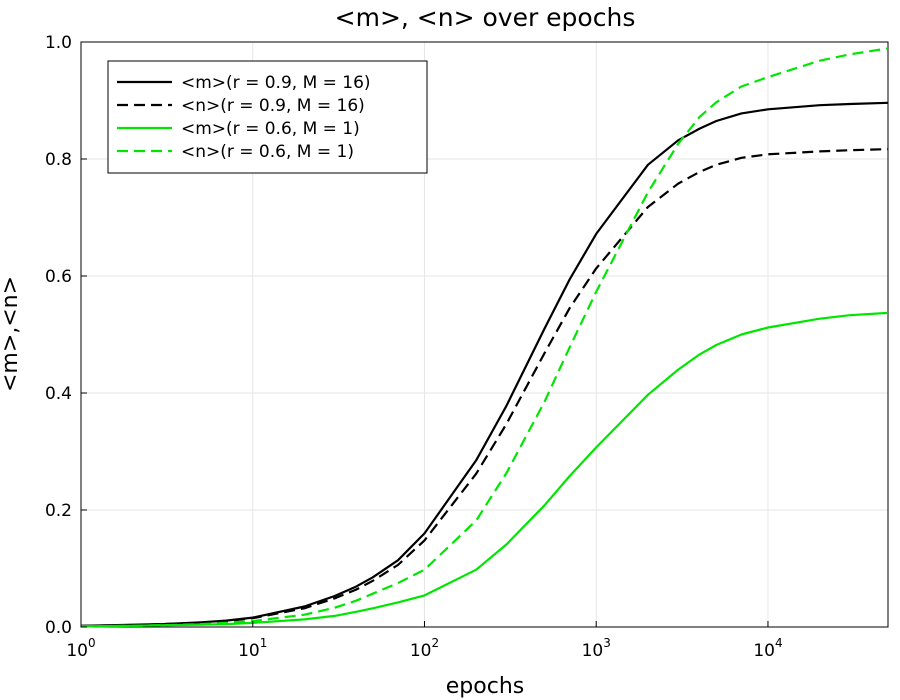 The width and height of the screenshot is (900, 700). I want to click on y-axis-ticks: 0.0 0.2 0.4 0.6 0.8 1.0, so click(66, 335).